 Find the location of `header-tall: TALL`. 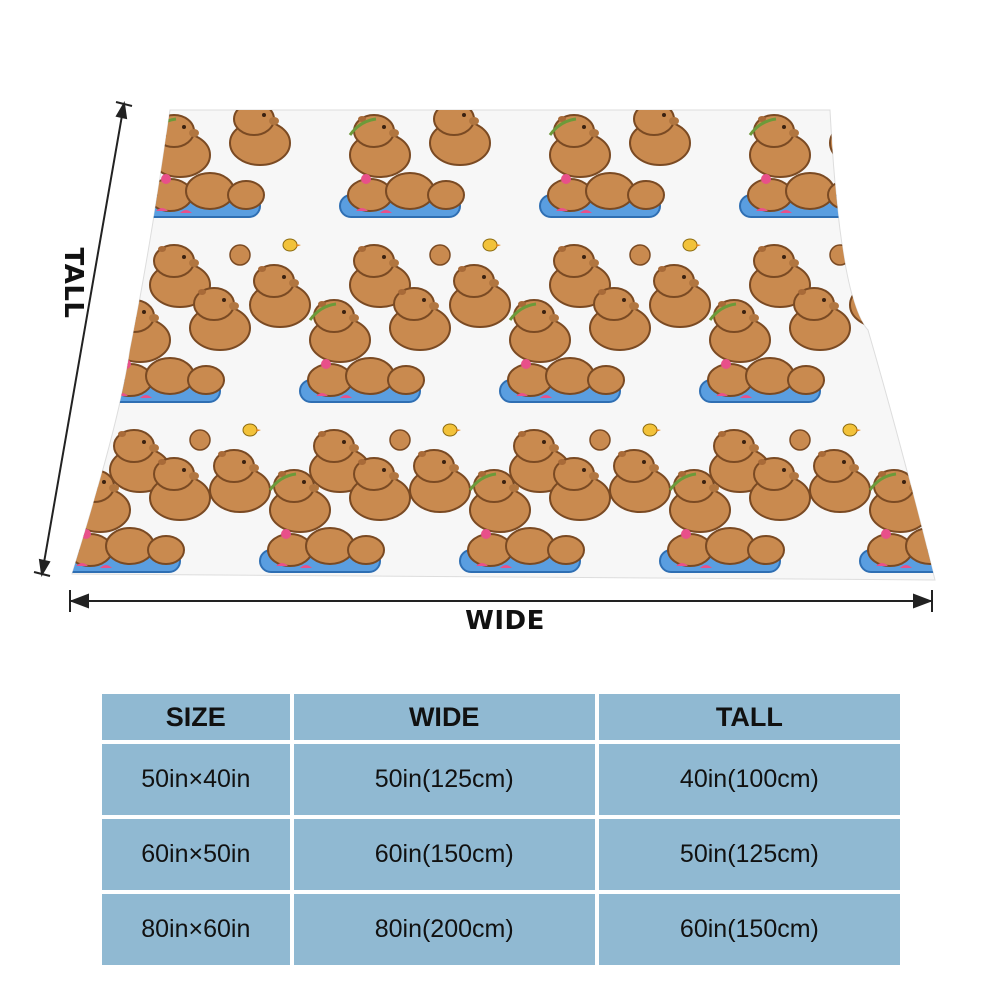

header-tall: TALL is located at coordinates (749, 717).